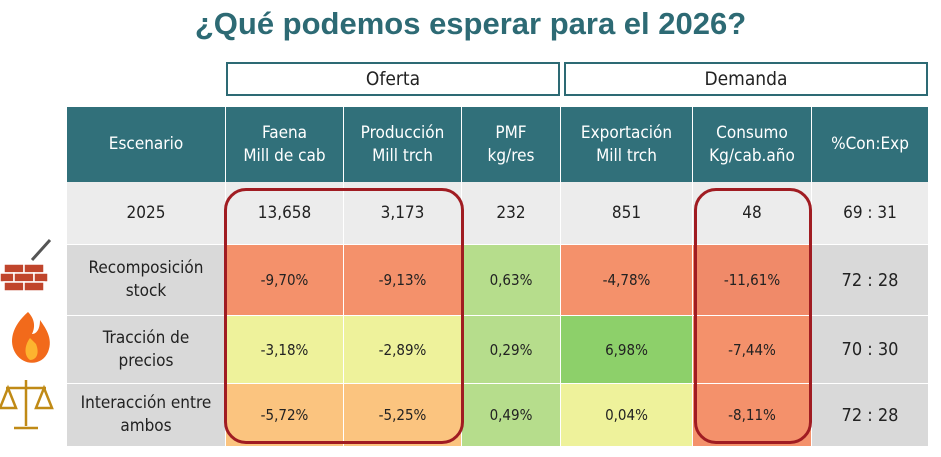 This screenshot has height=457, width=941. What do you see at coordinates (627, 144) in the screenshot?
I see `header-cell: Exportación Mill trch` at bounding box center [627, 144].